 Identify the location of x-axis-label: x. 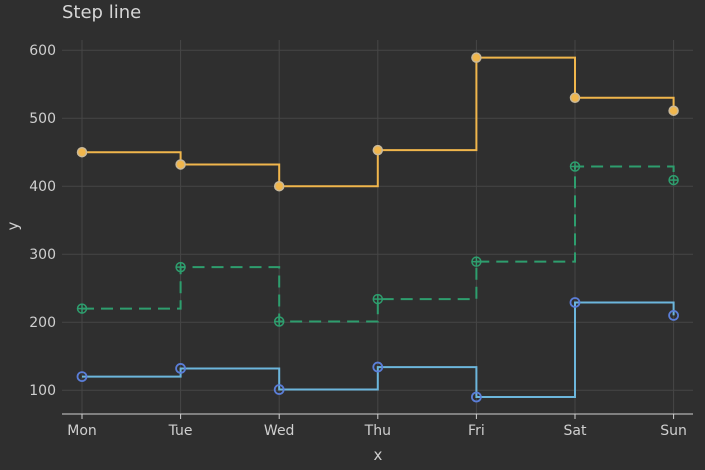
(378, 455).